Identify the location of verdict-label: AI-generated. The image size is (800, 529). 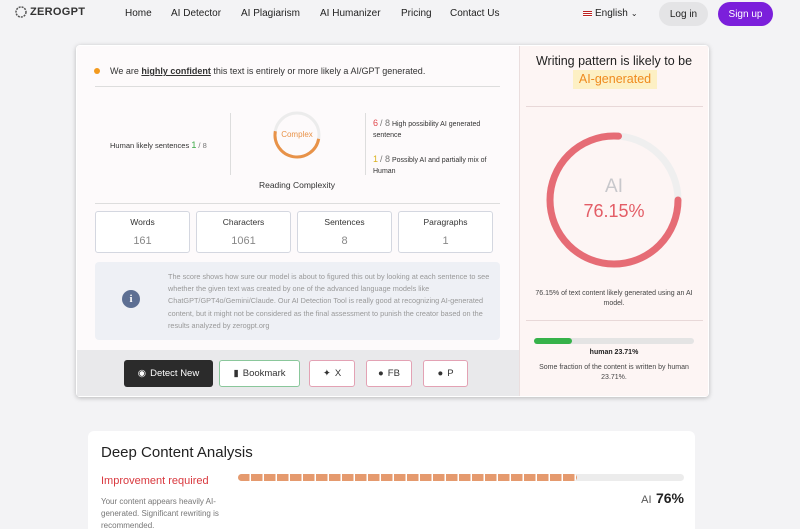
(615, 79).